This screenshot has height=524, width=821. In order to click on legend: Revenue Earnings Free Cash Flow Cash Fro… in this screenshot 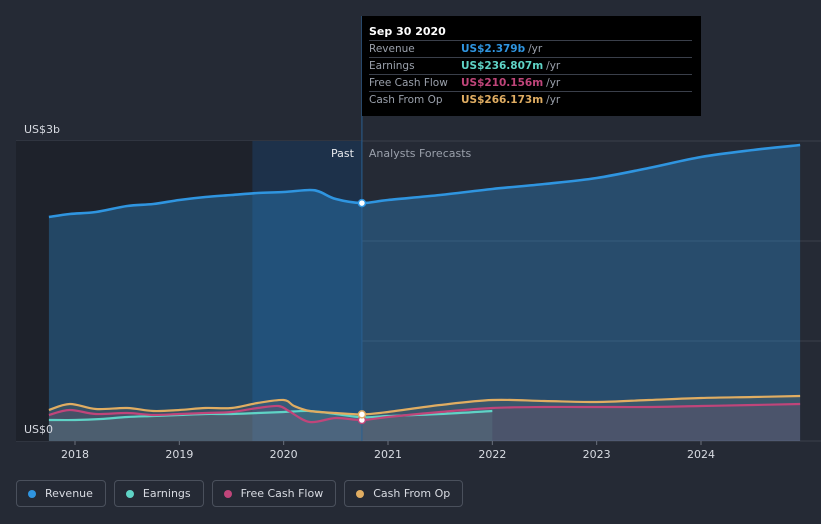, I will do `click(240, 493)`.